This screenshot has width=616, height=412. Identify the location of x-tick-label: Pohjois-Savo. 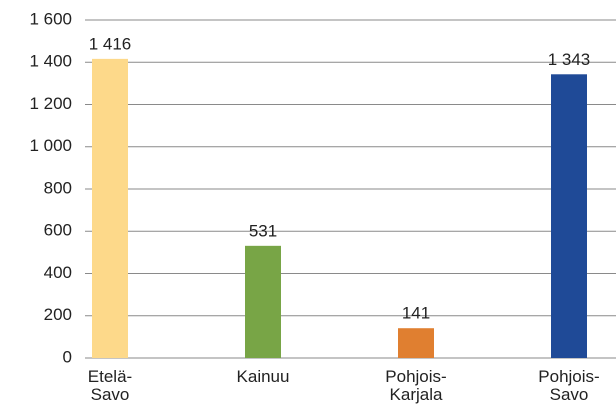
(569, 385).